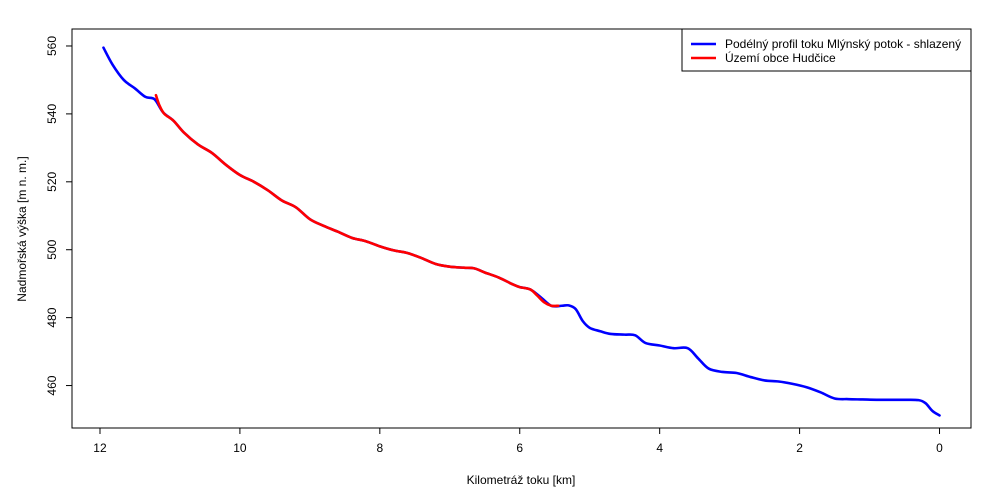 The image size is (1000, 500). What do you see at coordinates (100, 448) in the screenshot?
I see `x-tick-label: 12` at bounding box center [100, 448].